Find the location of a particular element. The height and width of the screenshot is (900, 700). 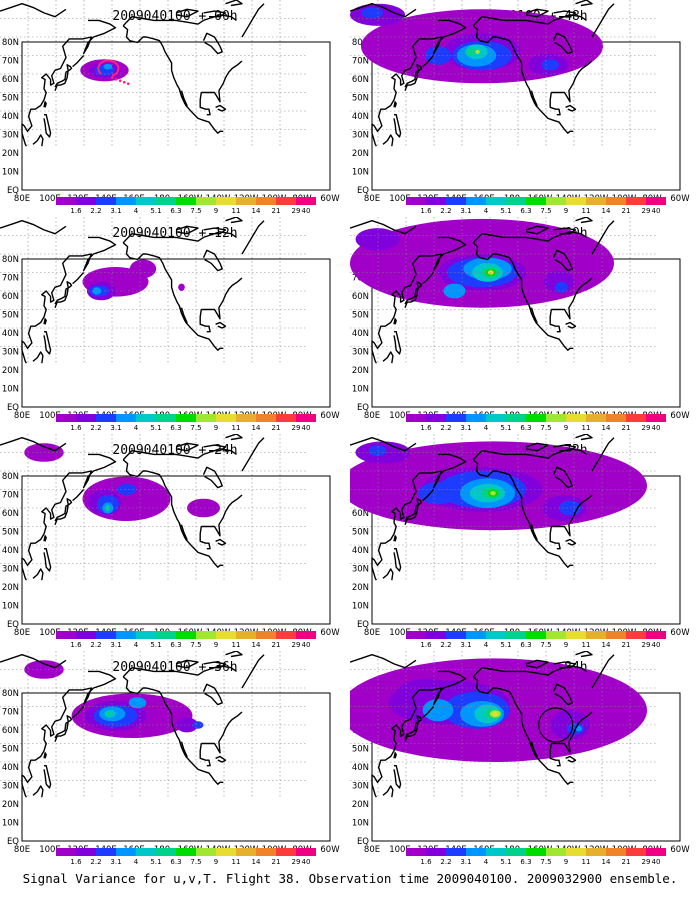

lon-tick-label: 100E is located at coordinates (400, 416).